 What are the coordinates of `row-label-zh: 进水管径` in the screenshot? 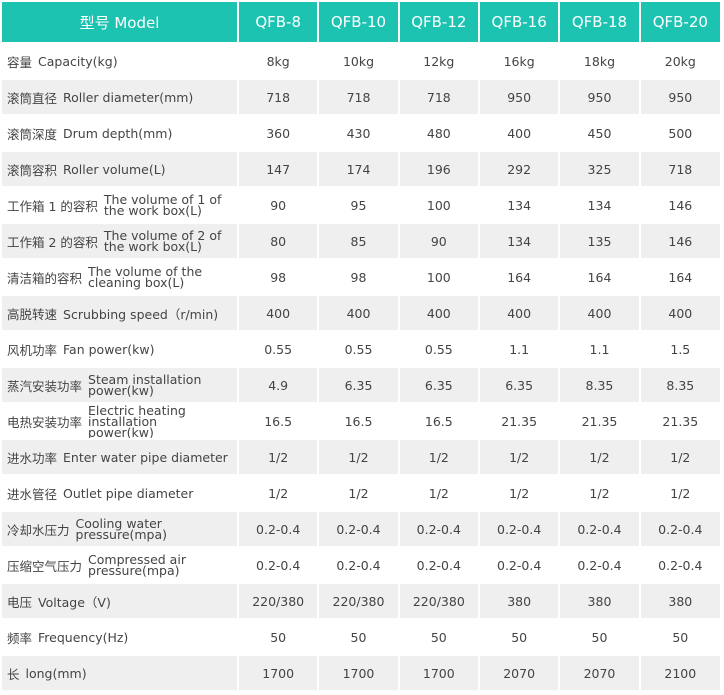 It's located at (32, 494).